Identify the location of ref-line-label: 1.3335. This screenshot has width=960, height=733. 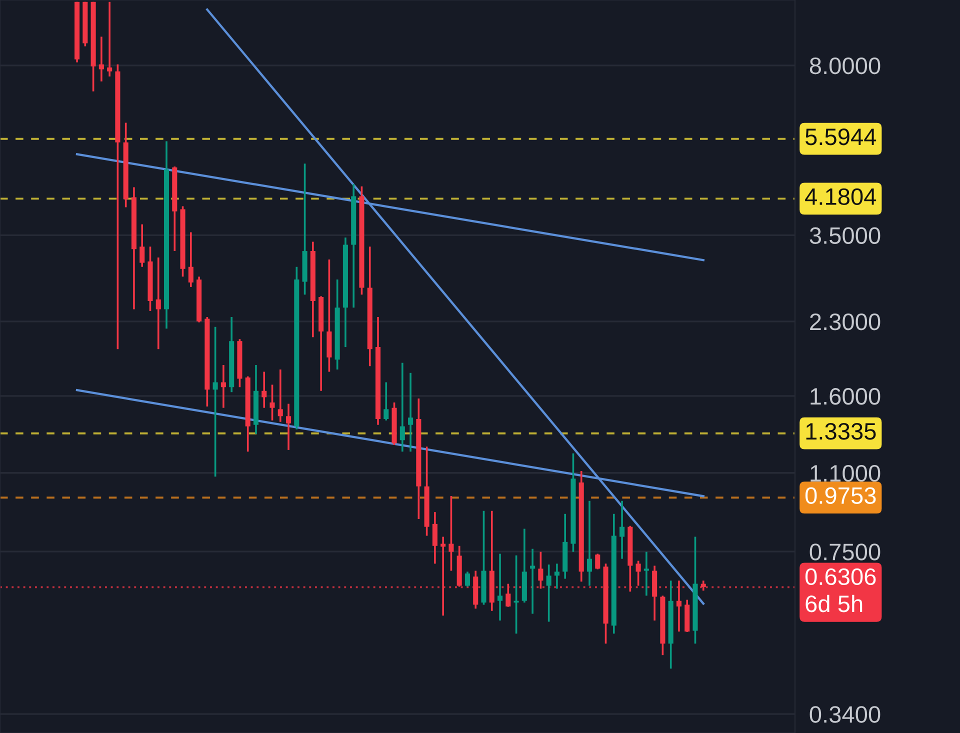
(841, 431).